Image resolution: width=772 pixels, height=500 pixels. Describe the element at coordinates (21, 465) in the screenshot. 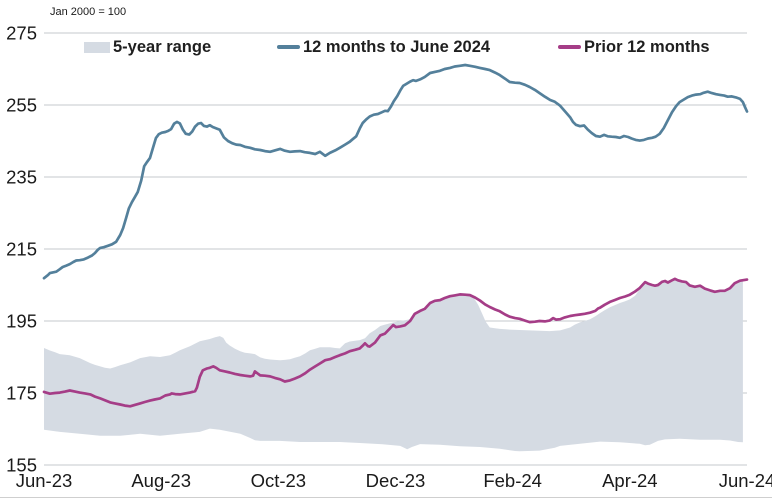

I see `y-tick-label-155: 155` at that location.